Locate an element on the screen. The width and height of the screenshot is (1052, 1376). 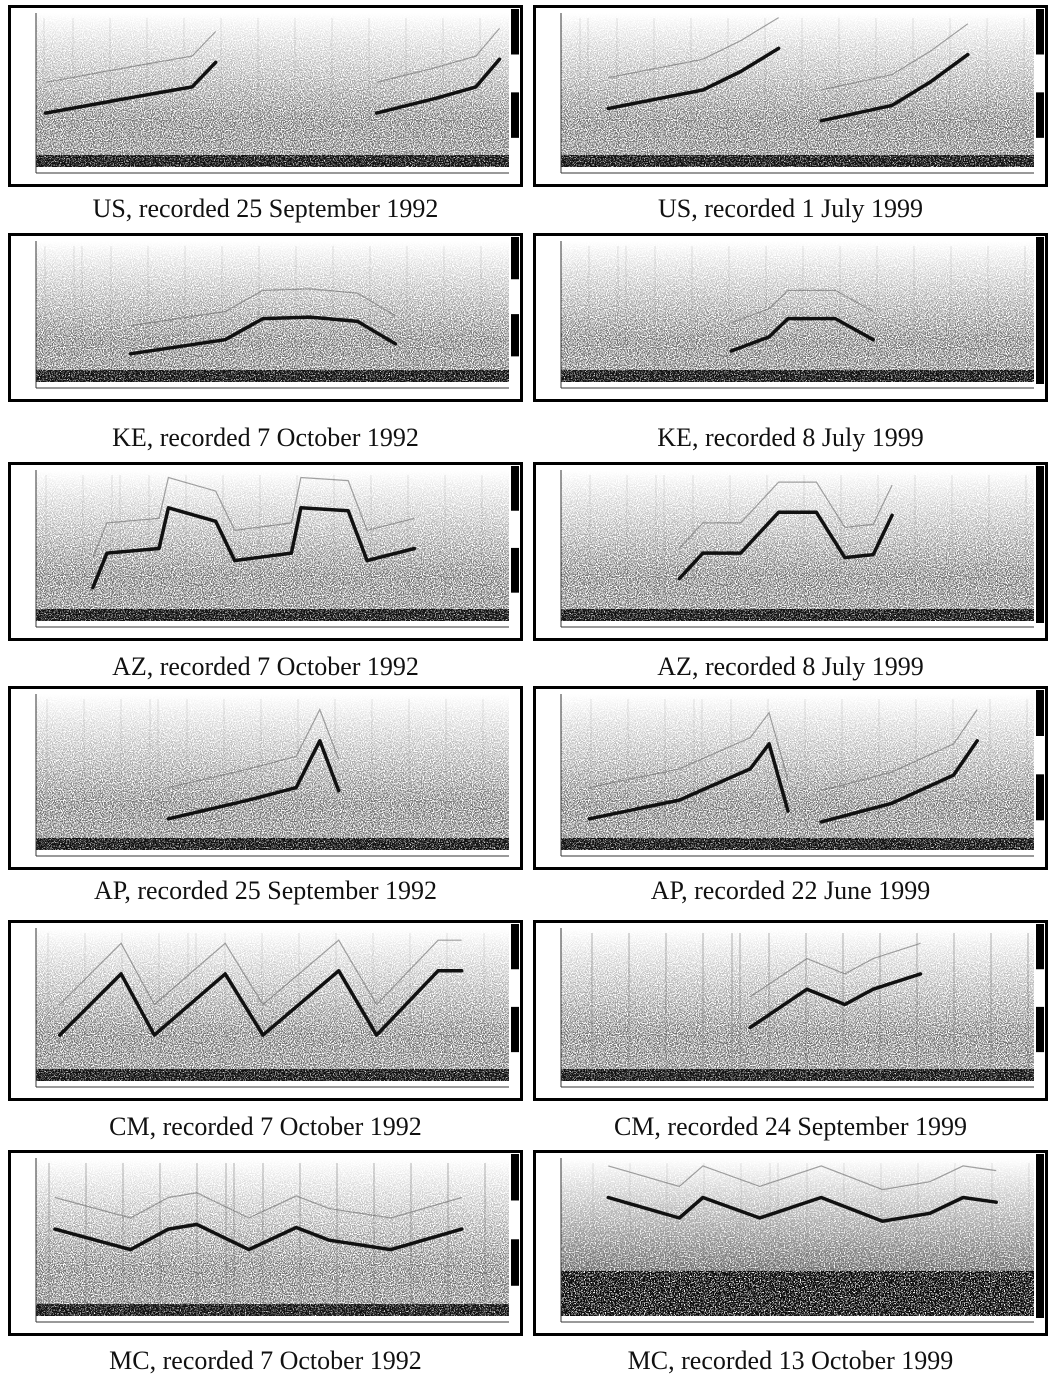
caption: KE, recorded 7 October 1992 is located at coordinates (265, 437).